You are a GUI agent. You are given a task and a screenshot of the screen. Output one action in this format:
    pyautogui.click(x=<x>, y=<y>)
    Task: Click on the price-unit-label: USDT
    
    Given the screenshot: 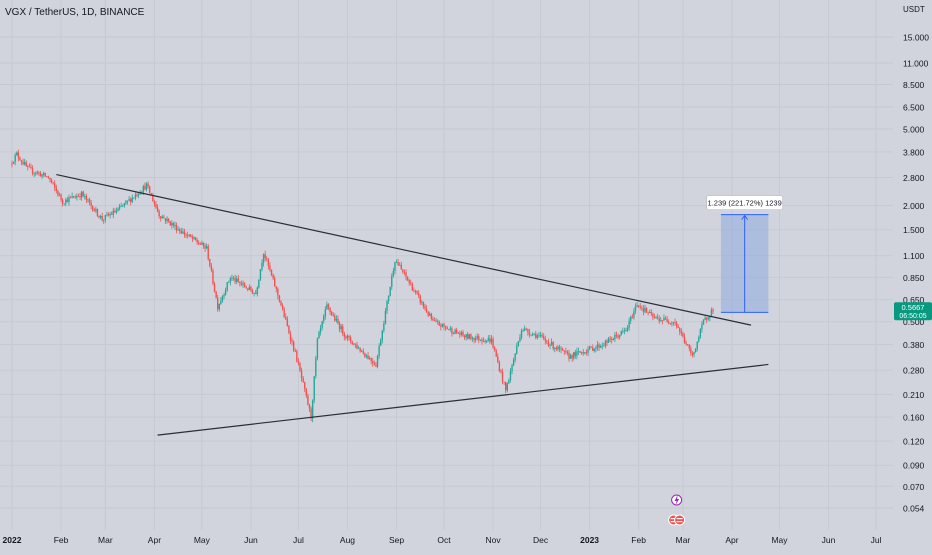 What is the action you would take?
    pyautogui.click(x=914, y=9)
    